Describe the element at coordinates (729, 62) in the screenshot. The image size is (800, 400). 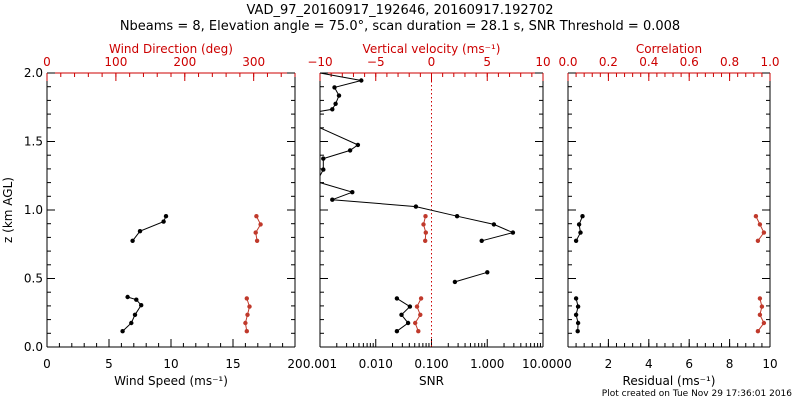
I see `top-tick-label: 0.8` at that location.